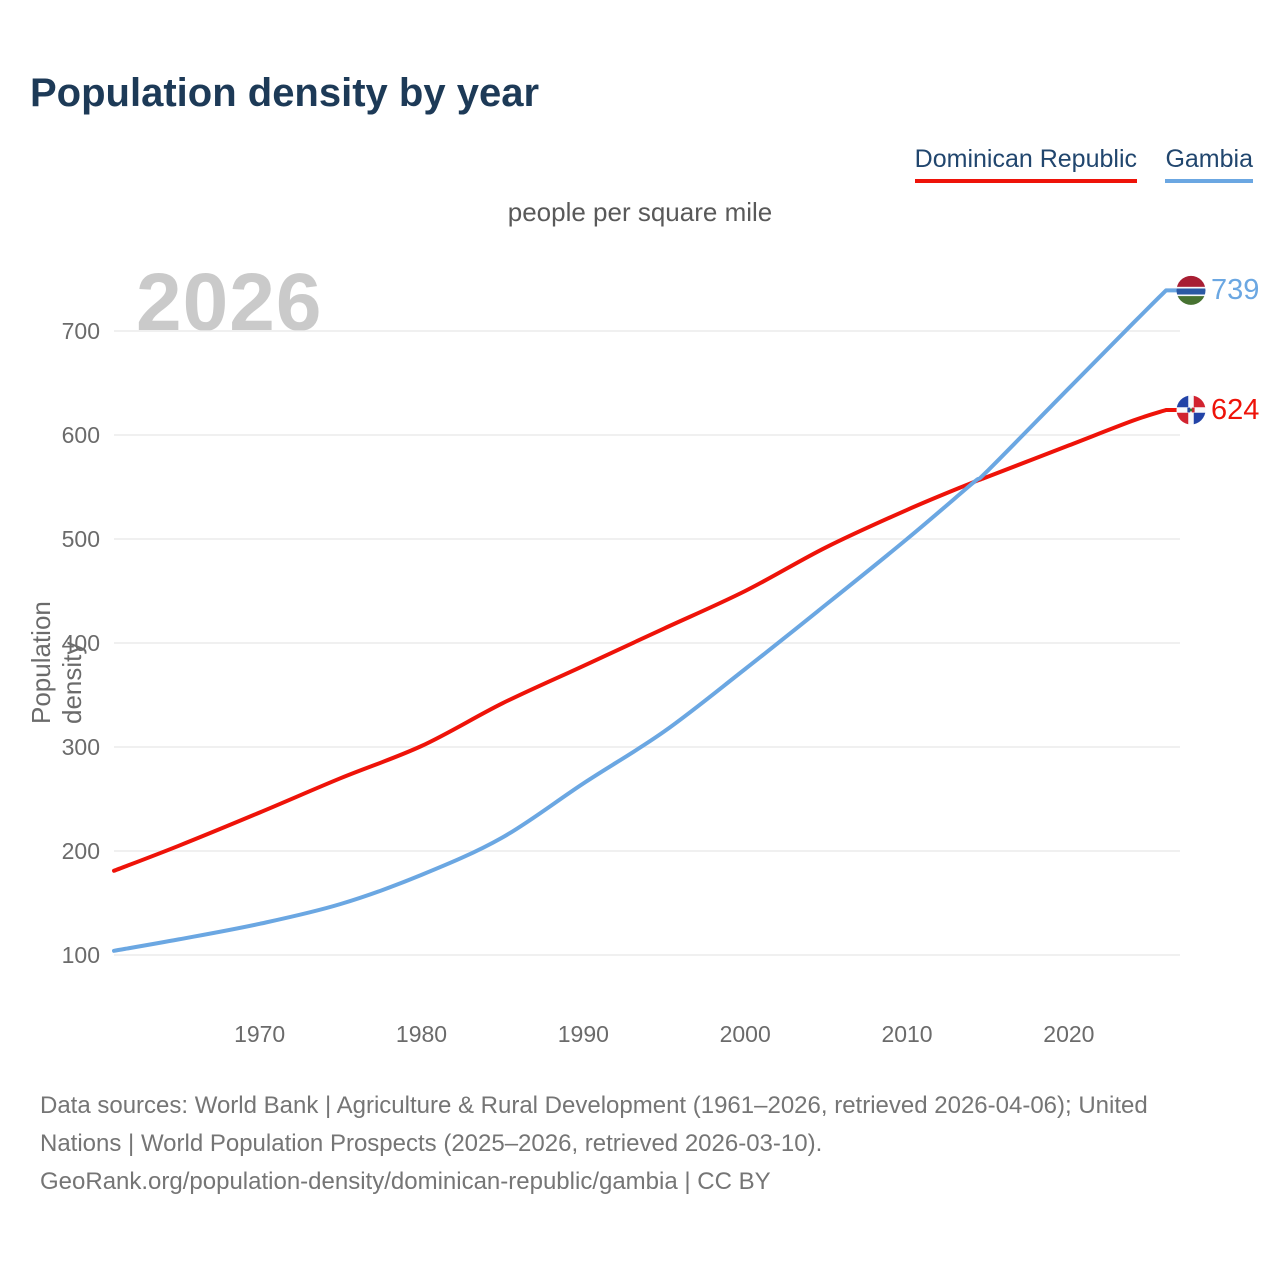  I want to click on x-tick-label: 1990, so click(583, 1034).